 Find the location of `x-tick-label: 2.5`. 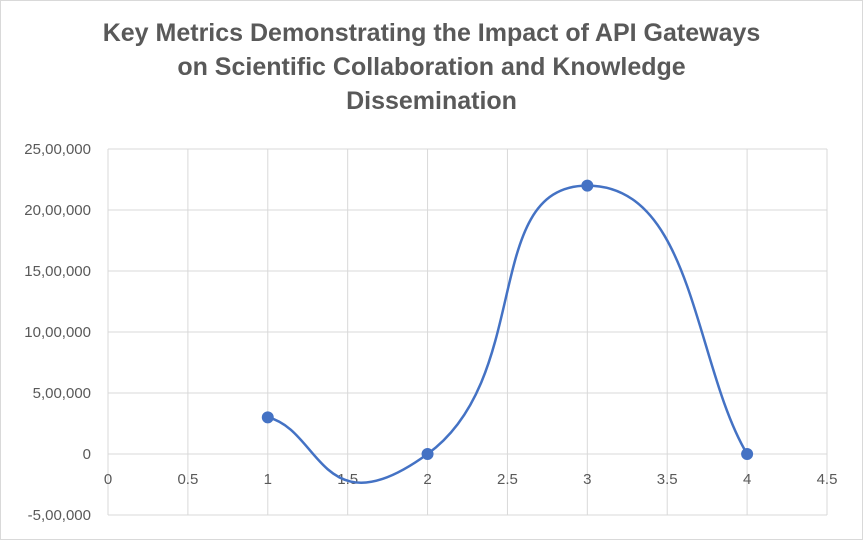

x-tick-label: 2.5 is located at coordinates (507, 479).